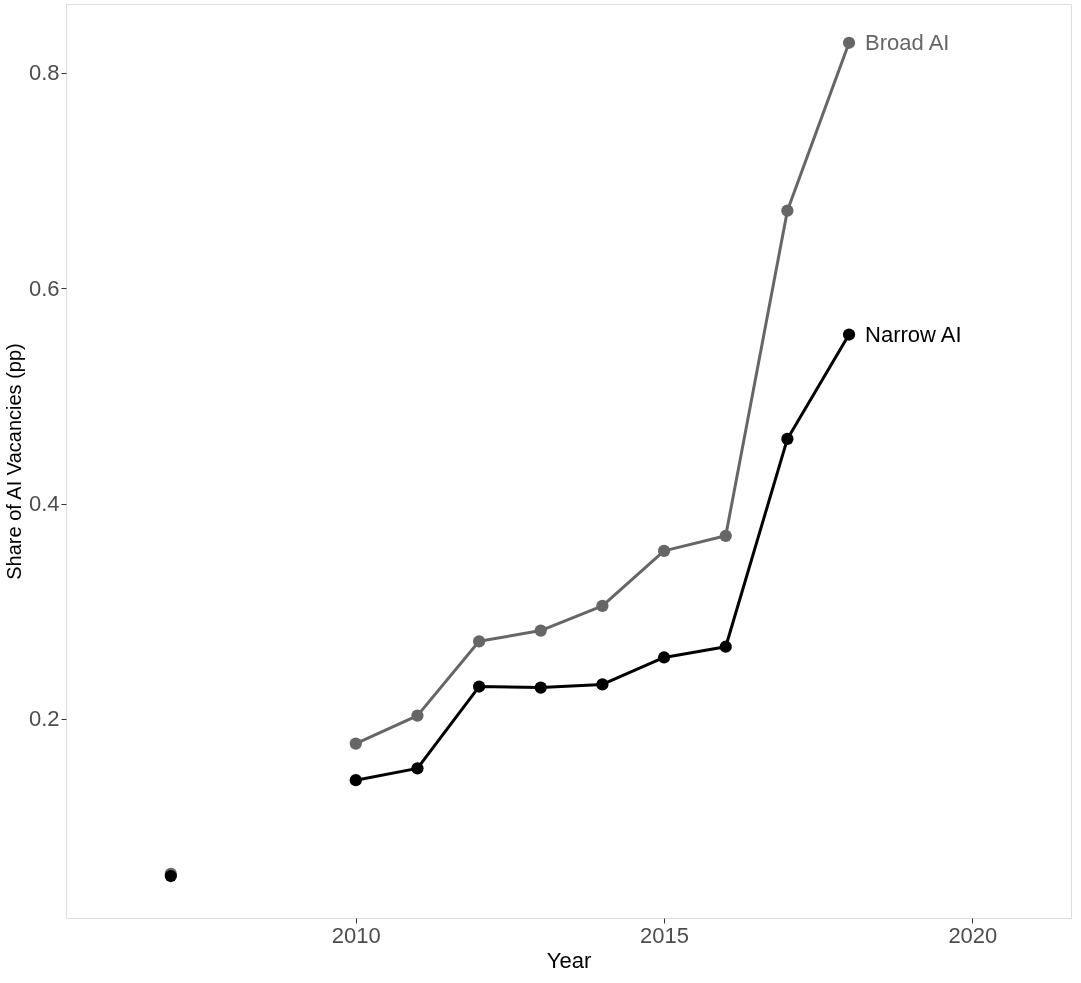  What do you see at coordinates (356, 935) in the screenshot?
I see `x-tick-label: 2010` at bounding box center [356, 935].